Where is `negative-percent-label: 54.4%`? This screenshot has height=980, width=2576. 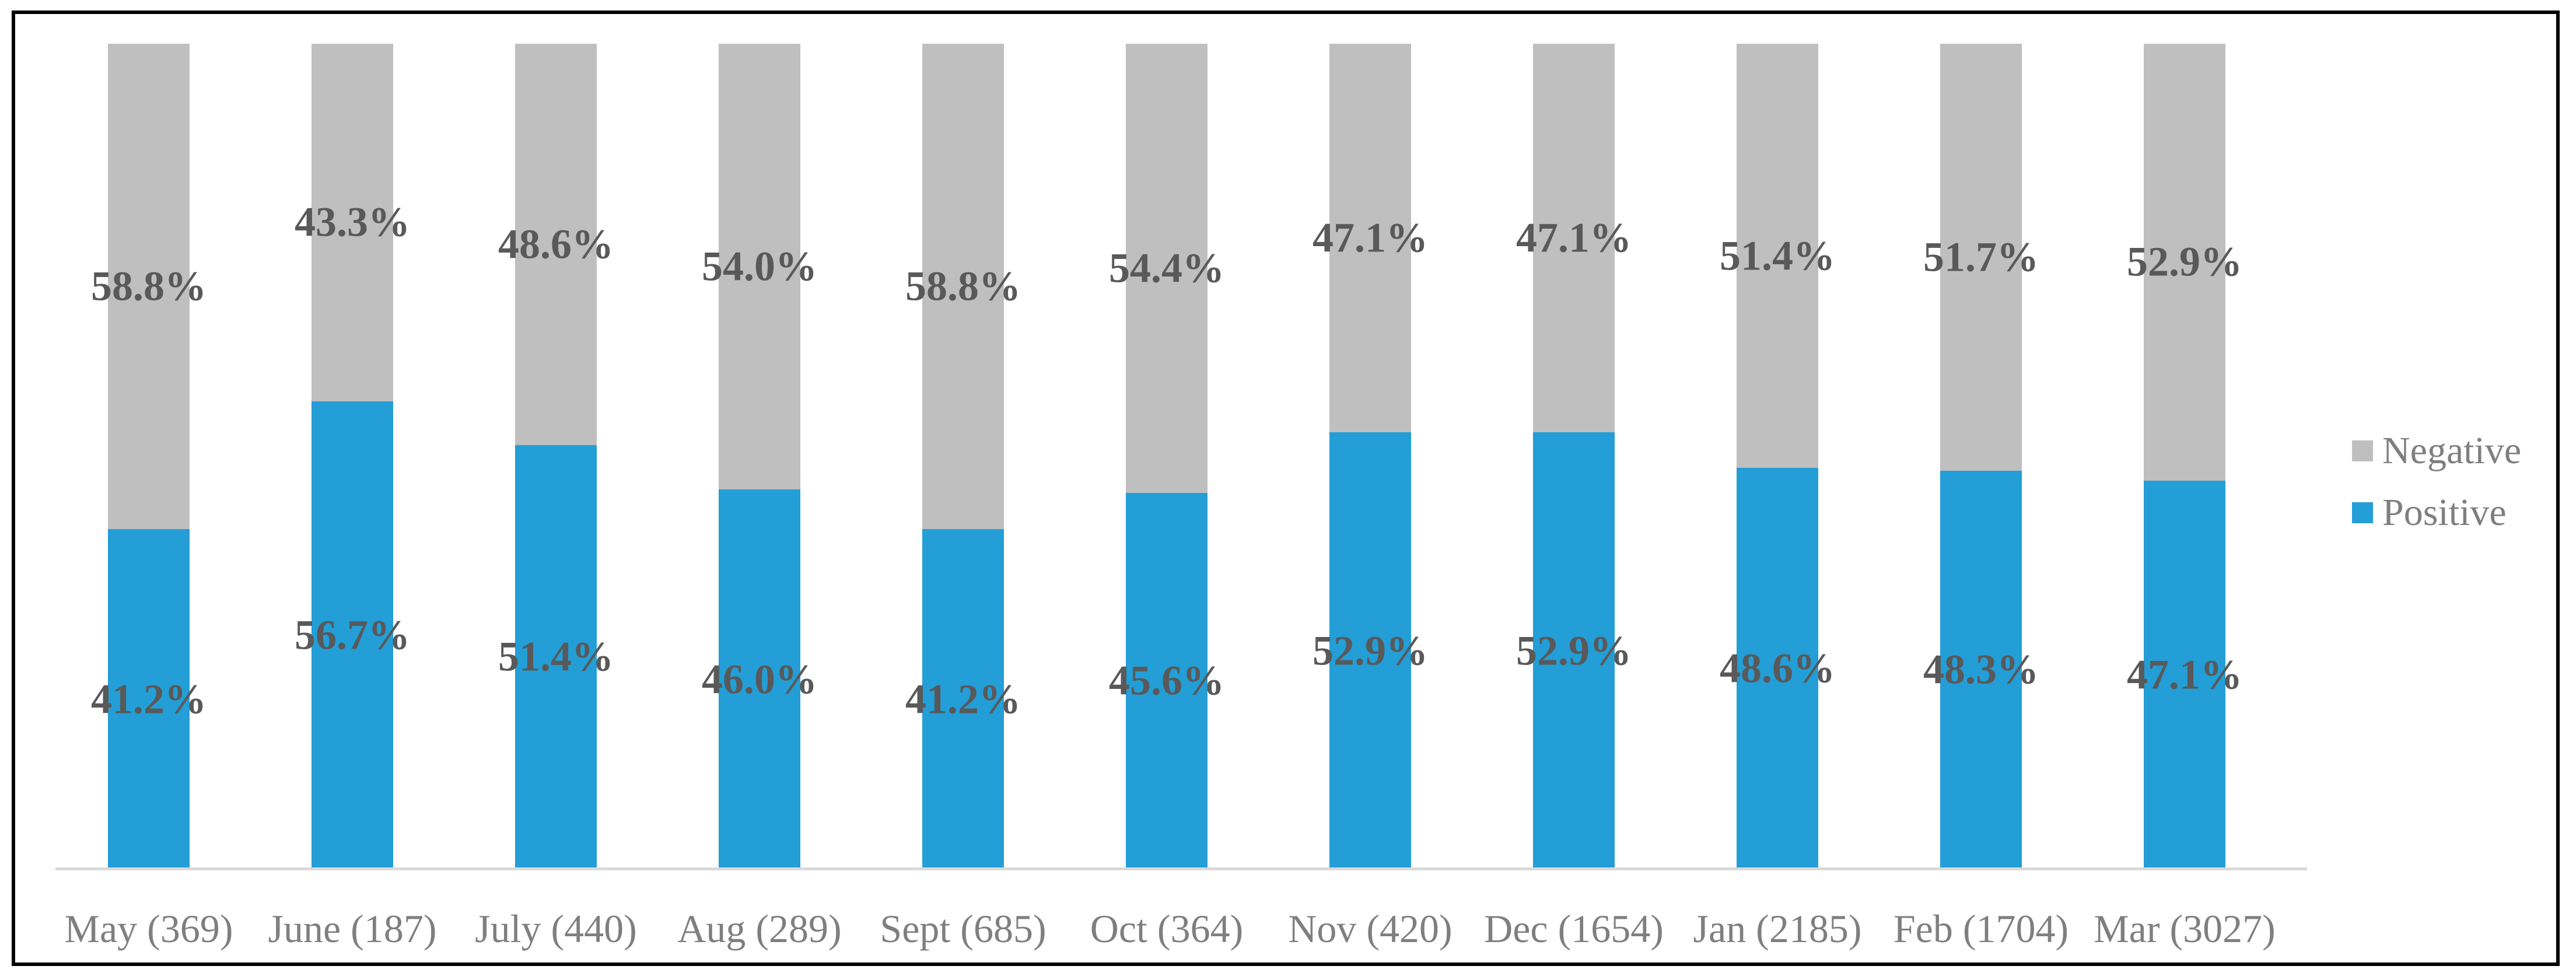 negative-percent-label: 54.4% is located at coordinates (1166, 268).